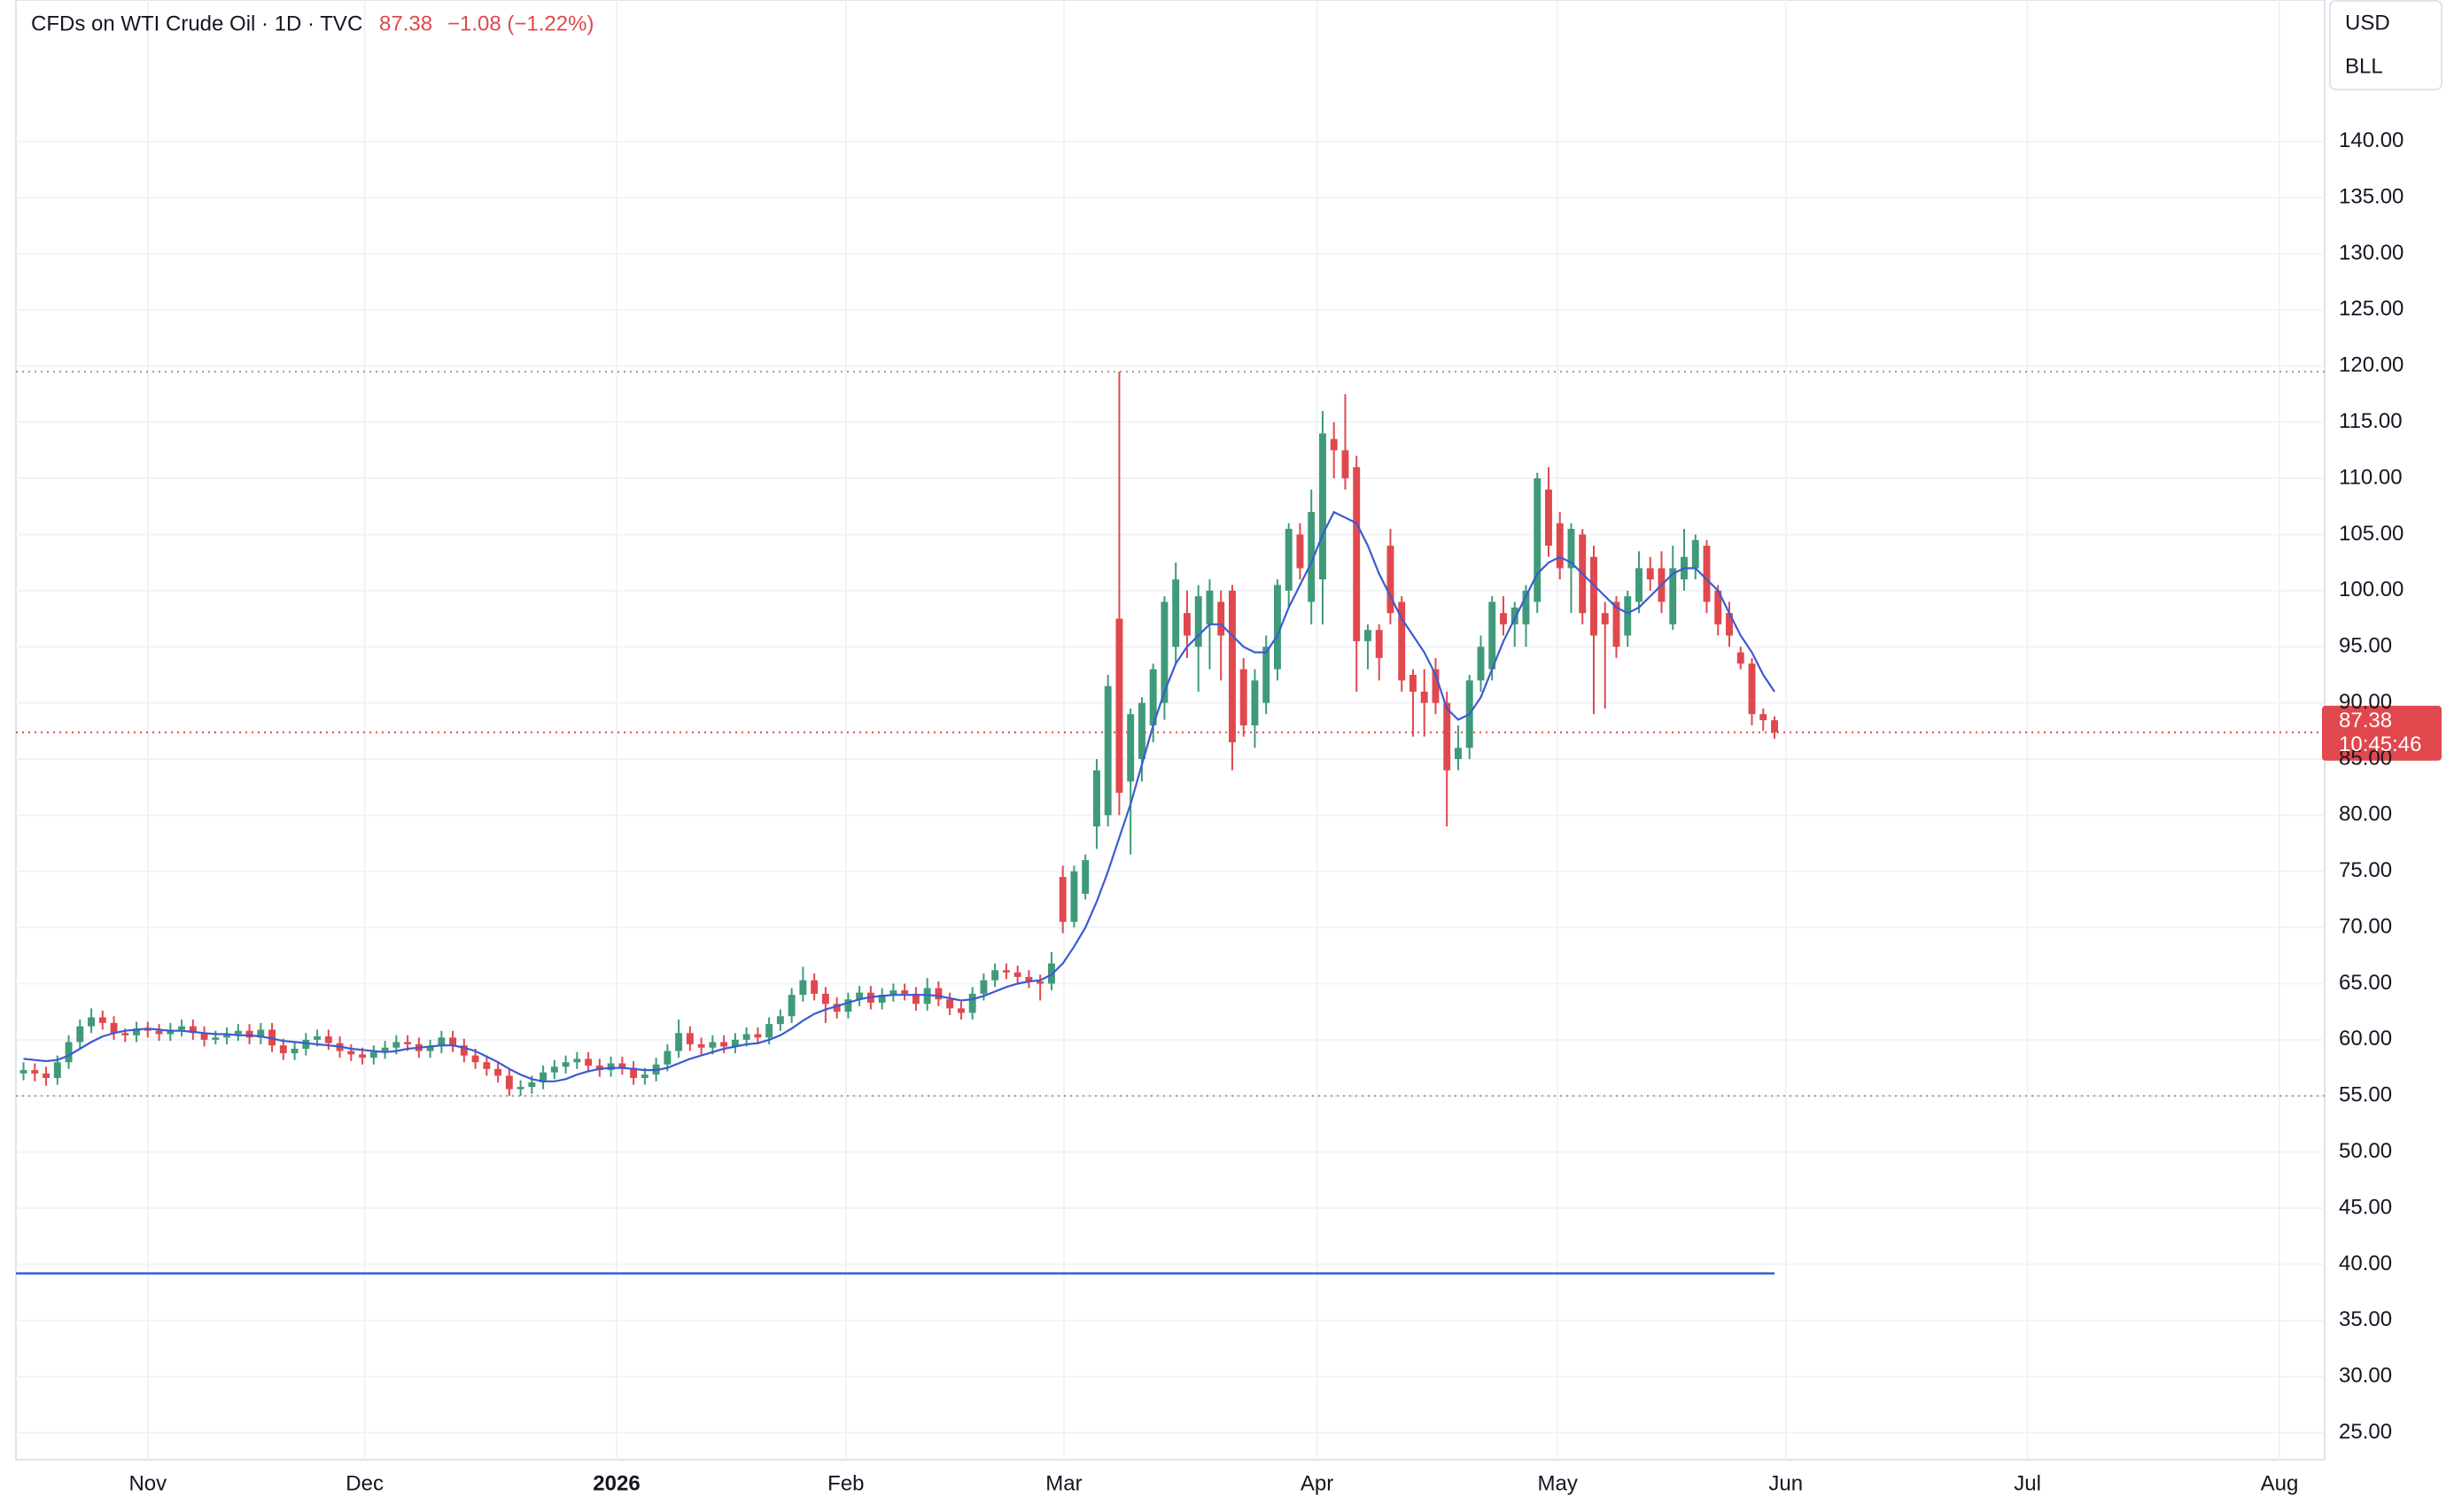 The height and width of the screenshot is (1512, 2454). Describe the element at coordinates (2365, 758) in the screenshot. I see `y-tick-label: 85.00` at that location.